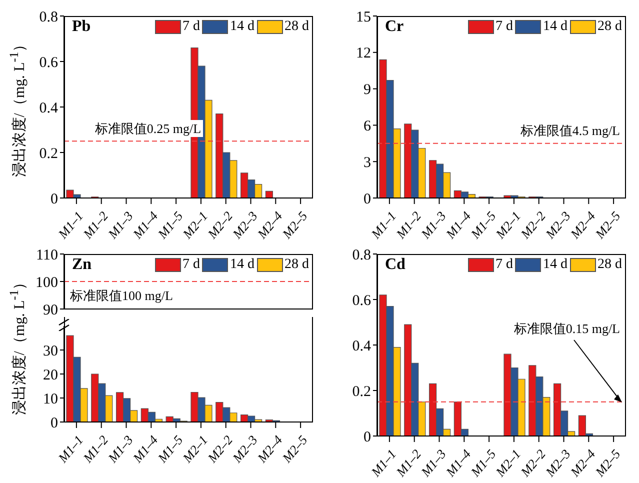 This screenshot has height=483, width=639. What do you see at coordinates (570, 131) in the screenshot?
I see `ref-line-label: 标准限值4.5 mg/L` at bounding box center [570, 131].